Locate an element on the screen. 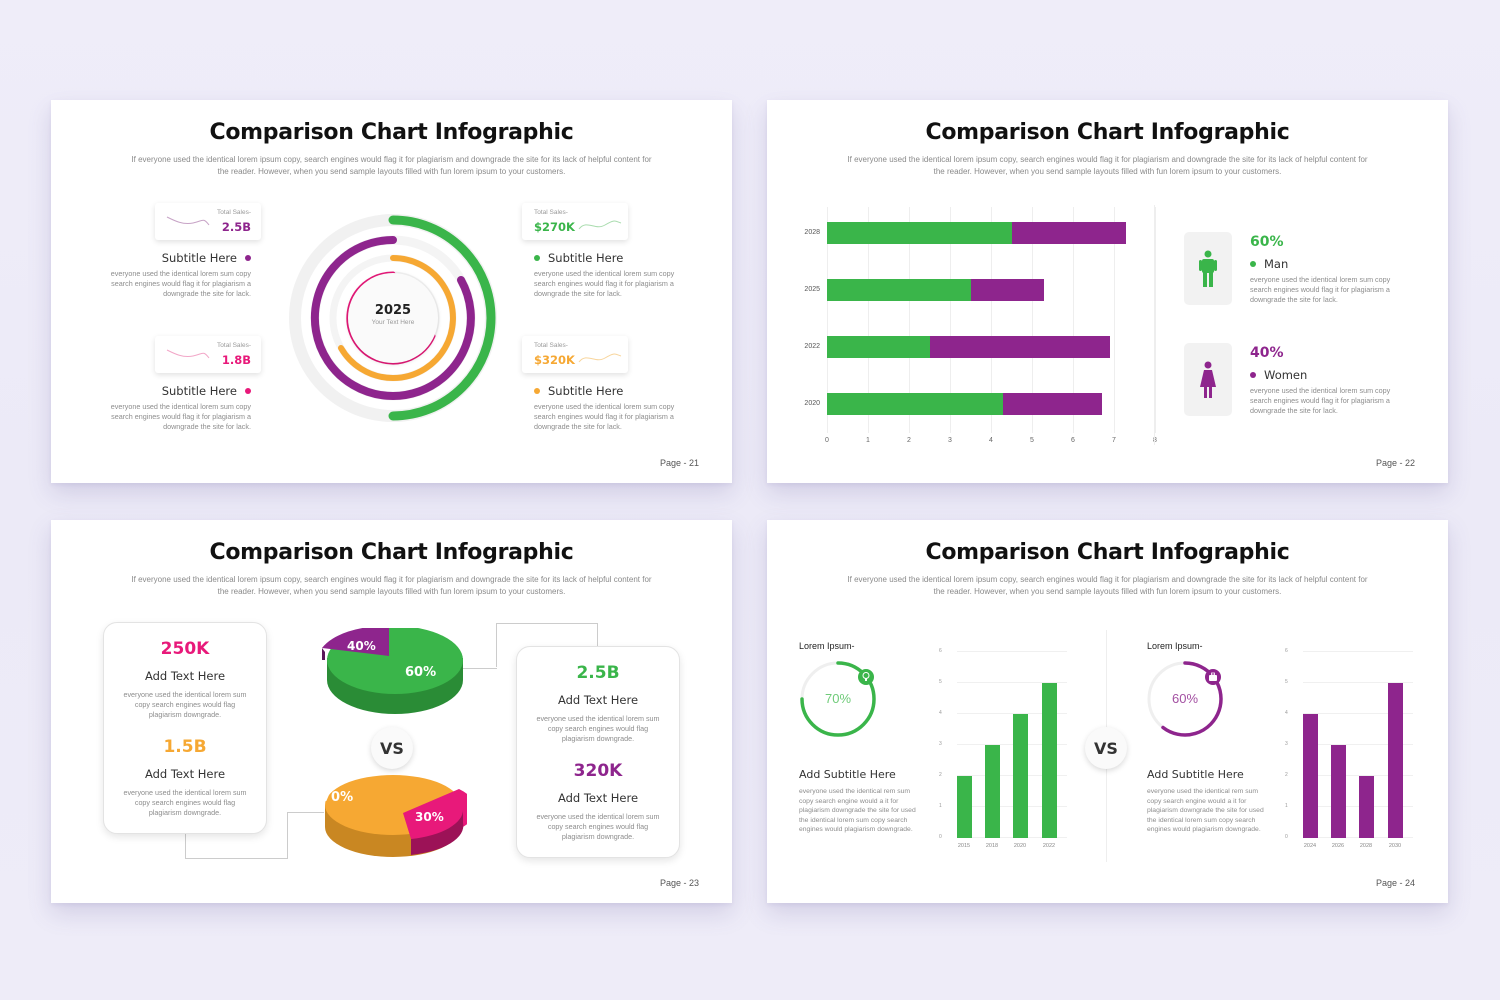 The width and height of the screenshot is (1500, 1000). x-label: 2030 is located at coordinates (1395, 846).